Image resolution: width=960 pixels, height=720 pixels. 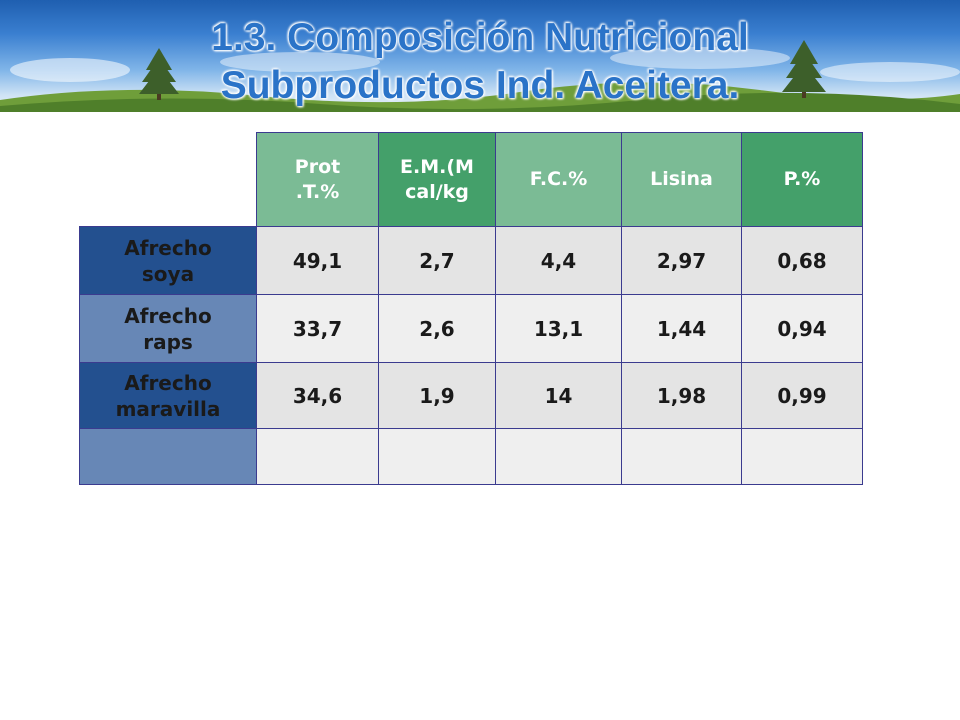 What do you see at coordinates (437, 395) in the screenshot?
I see `table-cell: 1,9` at bounding box center [437, 395].